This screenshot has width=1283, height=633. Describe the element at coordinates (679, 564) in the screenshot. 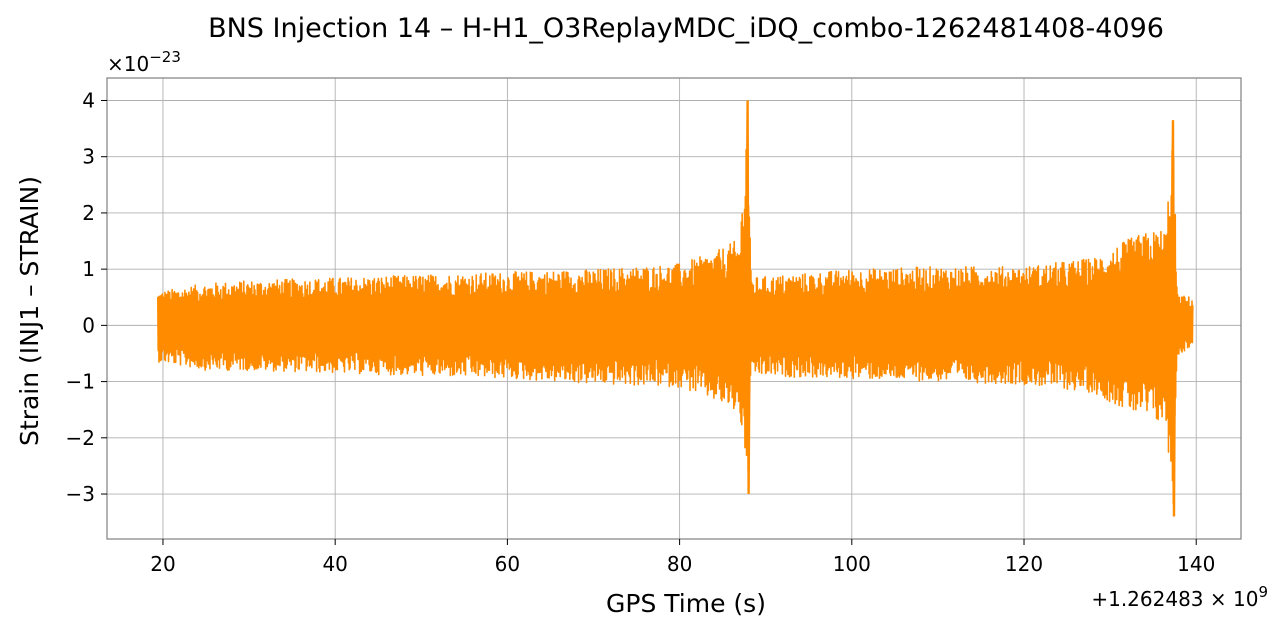

I see `x-tick-label: 80` at that location.